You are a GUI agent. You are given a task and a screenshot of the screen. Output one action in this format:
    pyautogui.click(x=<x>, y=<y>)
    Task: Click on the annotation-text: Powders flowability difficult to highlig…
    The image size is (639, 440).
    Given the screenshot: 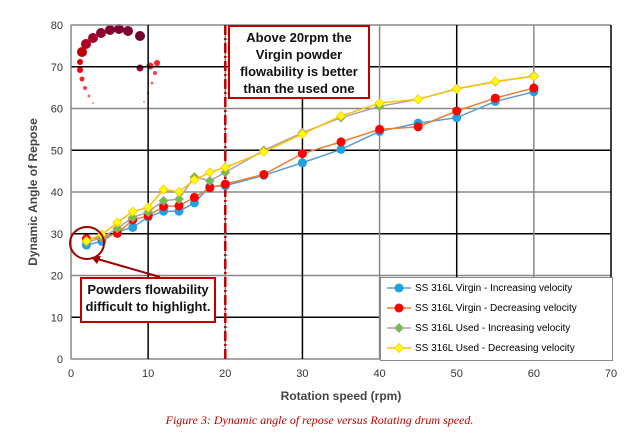 What is the action you would take?
    pyautogui.click(x=148, y=298)
    